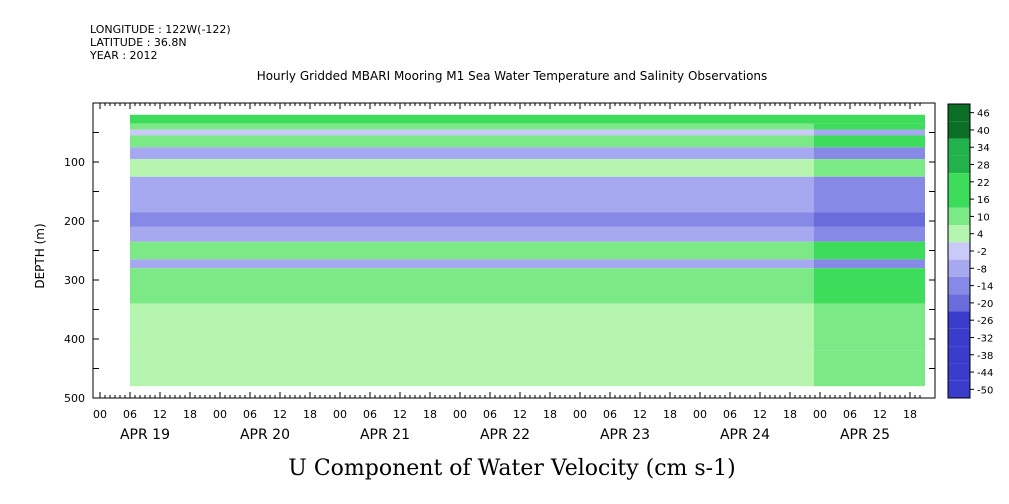 The height and width of the screenshot is (504, 1009). I want to click on colorbar-label: 4, so click(980, 235).